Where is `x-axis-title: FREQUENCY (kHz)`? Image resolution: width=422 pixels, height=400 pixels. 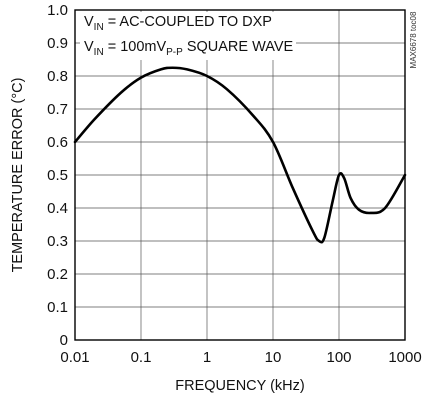
x-axis-title: FREQUENCY (kHz) is located at coordinates (239, 386).